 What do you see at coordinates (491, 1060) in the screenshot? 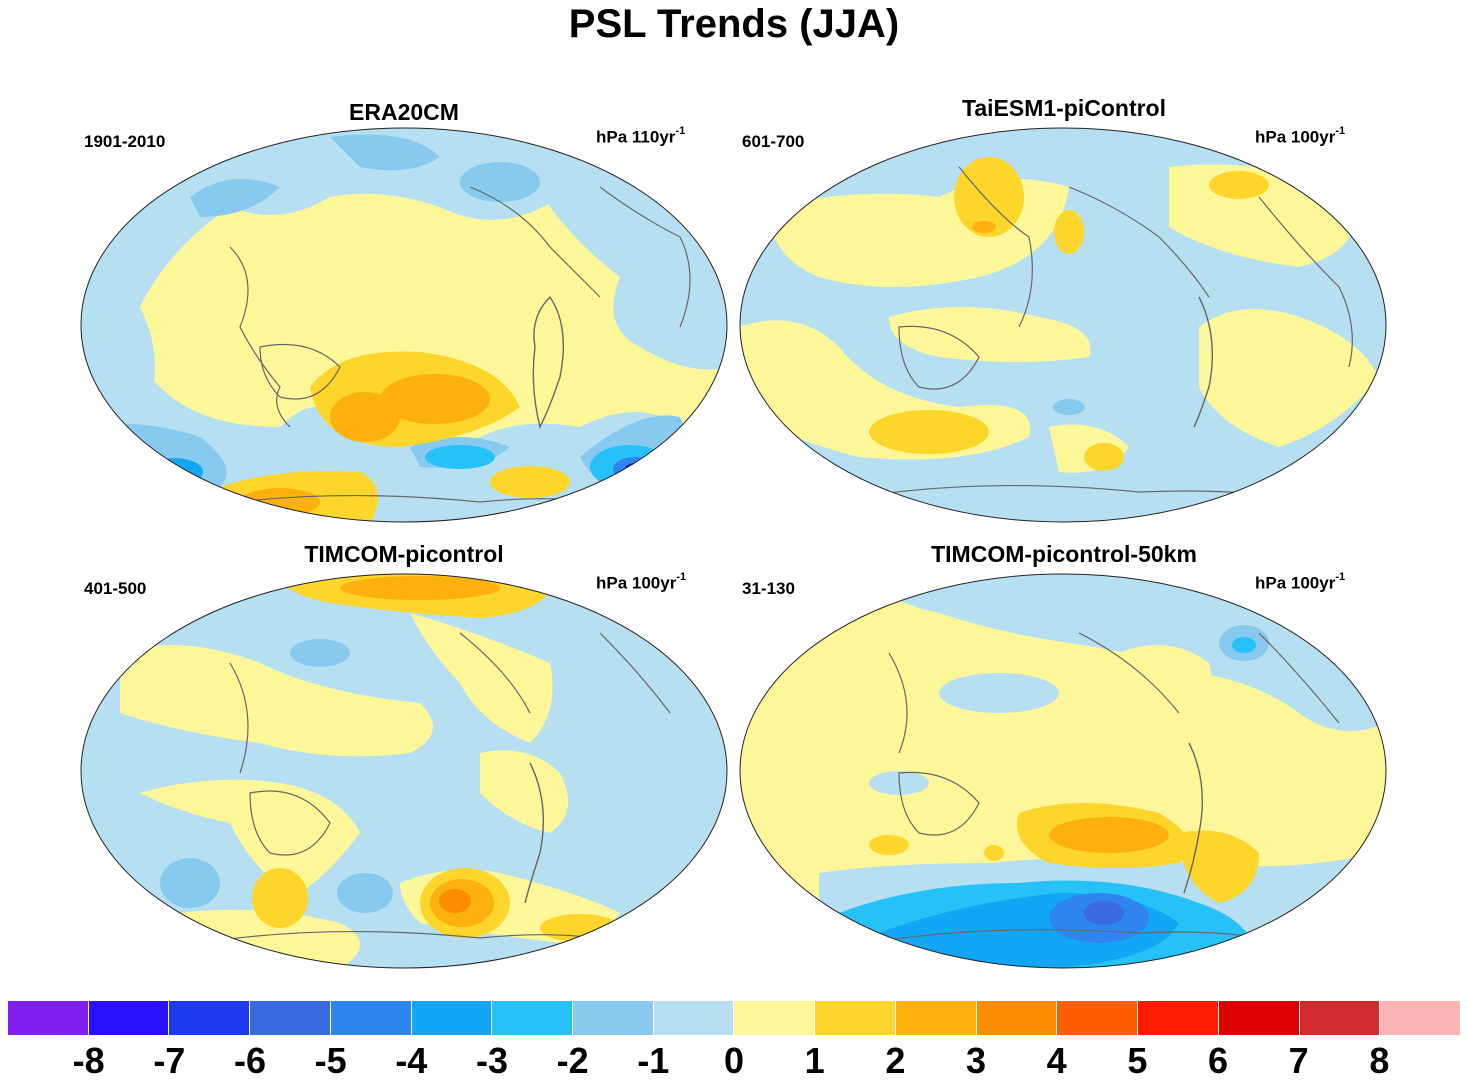
I see `colorbar-tick-label: -3` at bounding box center [491, 1060].